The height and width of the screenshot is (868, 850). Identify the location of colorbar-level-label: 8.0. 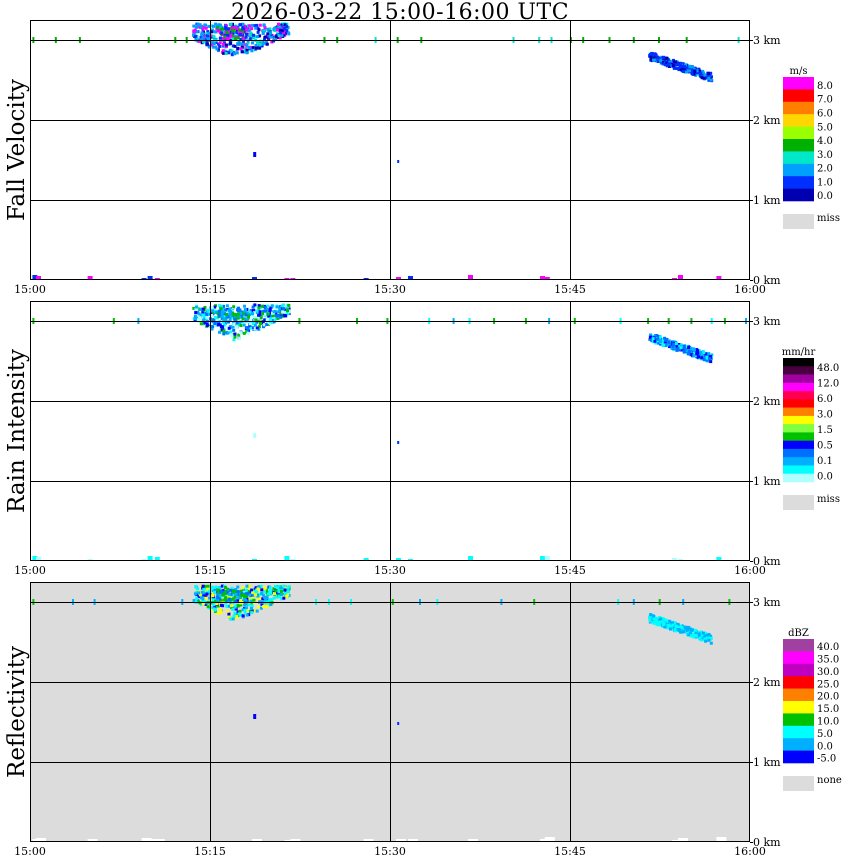
(825, 86).